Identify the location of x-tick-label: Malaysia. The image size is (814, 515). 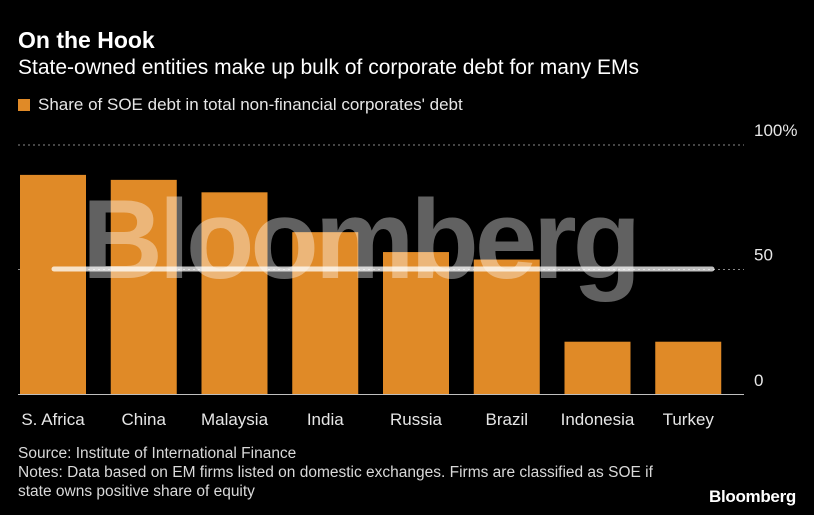
(235, 419).